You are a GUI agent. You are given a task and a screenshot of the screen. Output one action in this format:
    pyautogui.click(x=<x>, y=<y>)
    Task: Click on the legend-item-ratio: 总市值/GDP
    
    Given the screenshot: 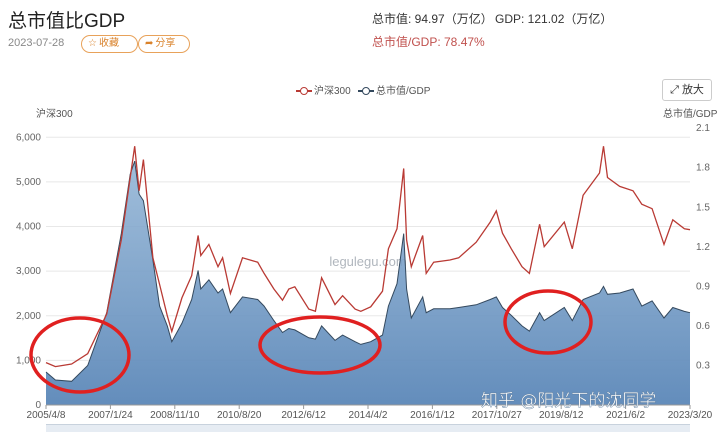 What is the action you would take?
    pyautogui.click(x=394, y=92)
    